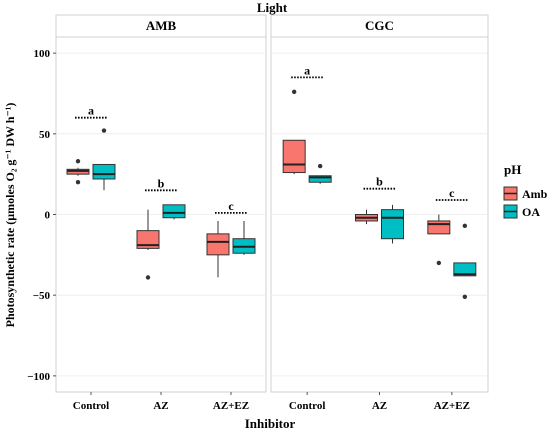 The width and height of the screenshot is (550, 435). I want to click on x-axis-label: Inhibitor, so click(270, 423).